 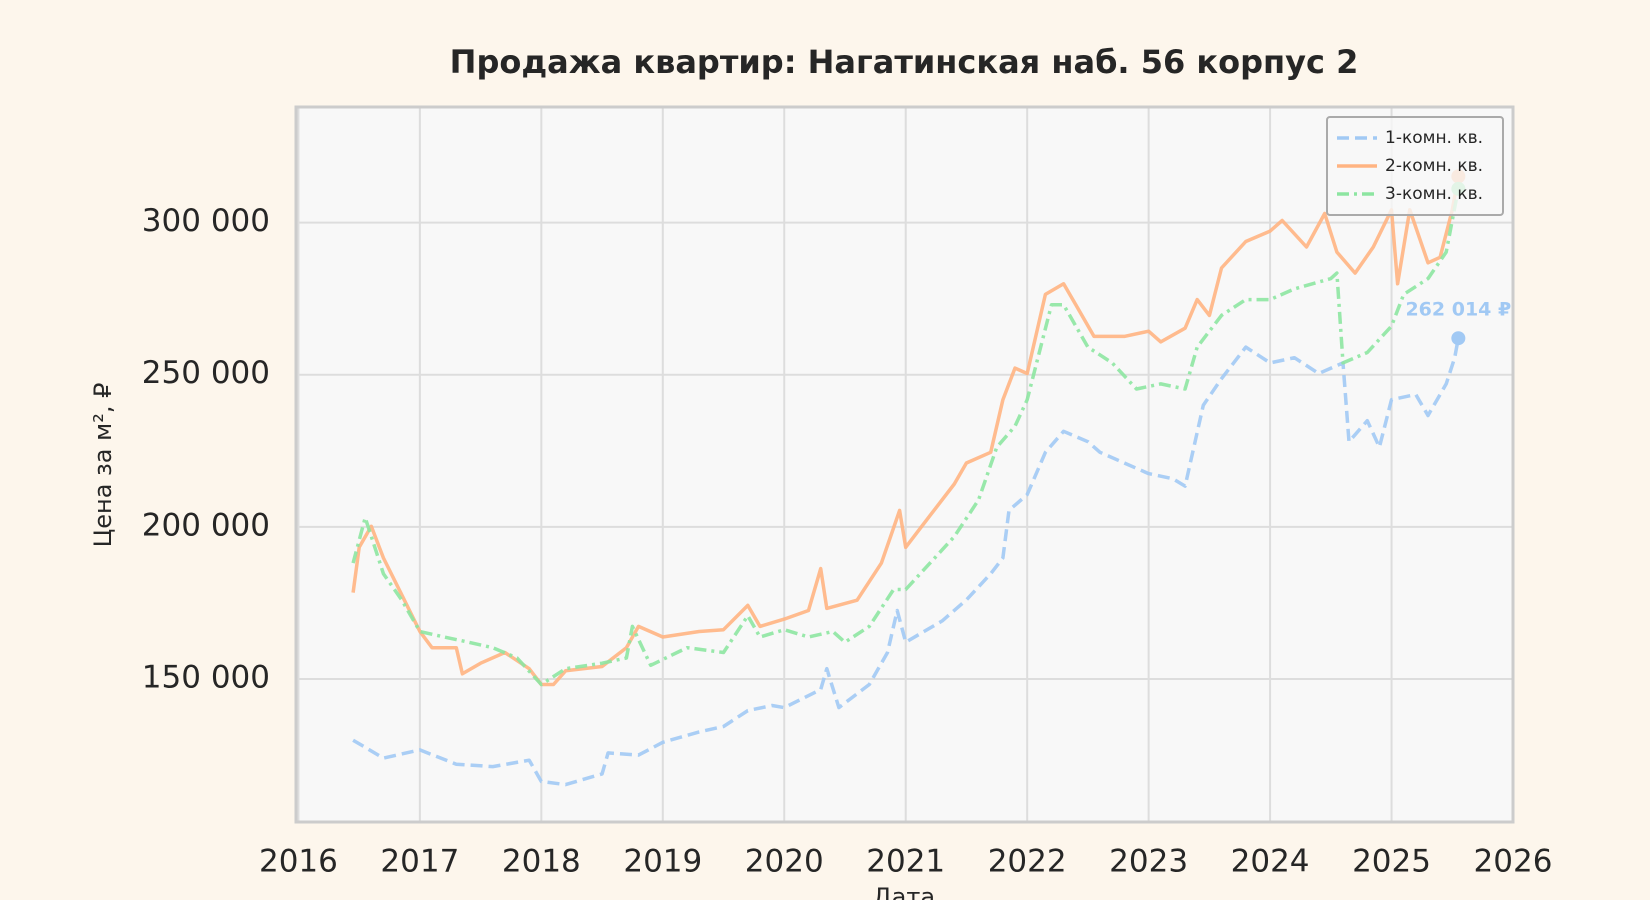 I want to click on y-axis-label: Цена за м², ₽, so click(x=103, y=465).